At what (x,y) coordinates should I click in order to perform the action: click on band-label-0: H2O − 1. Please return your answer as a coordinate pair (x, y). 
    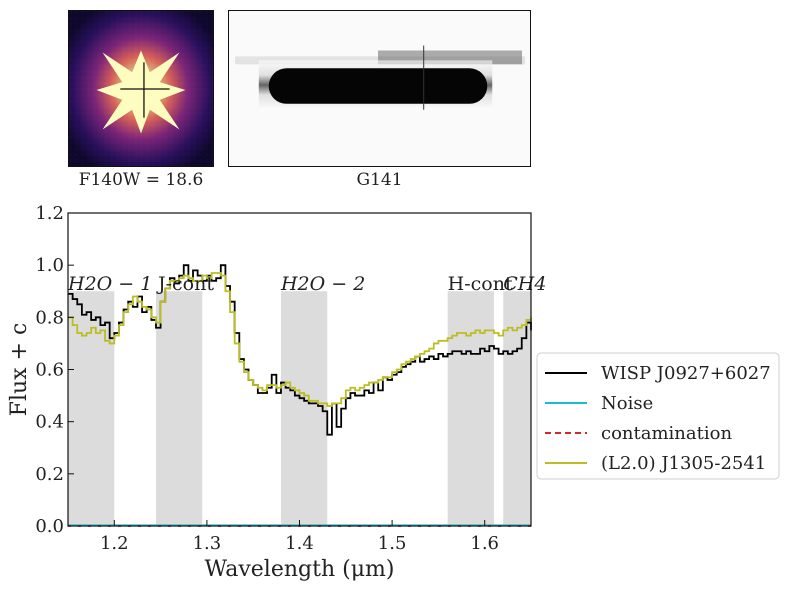
    Looking at the image, I should click on (109, 284).